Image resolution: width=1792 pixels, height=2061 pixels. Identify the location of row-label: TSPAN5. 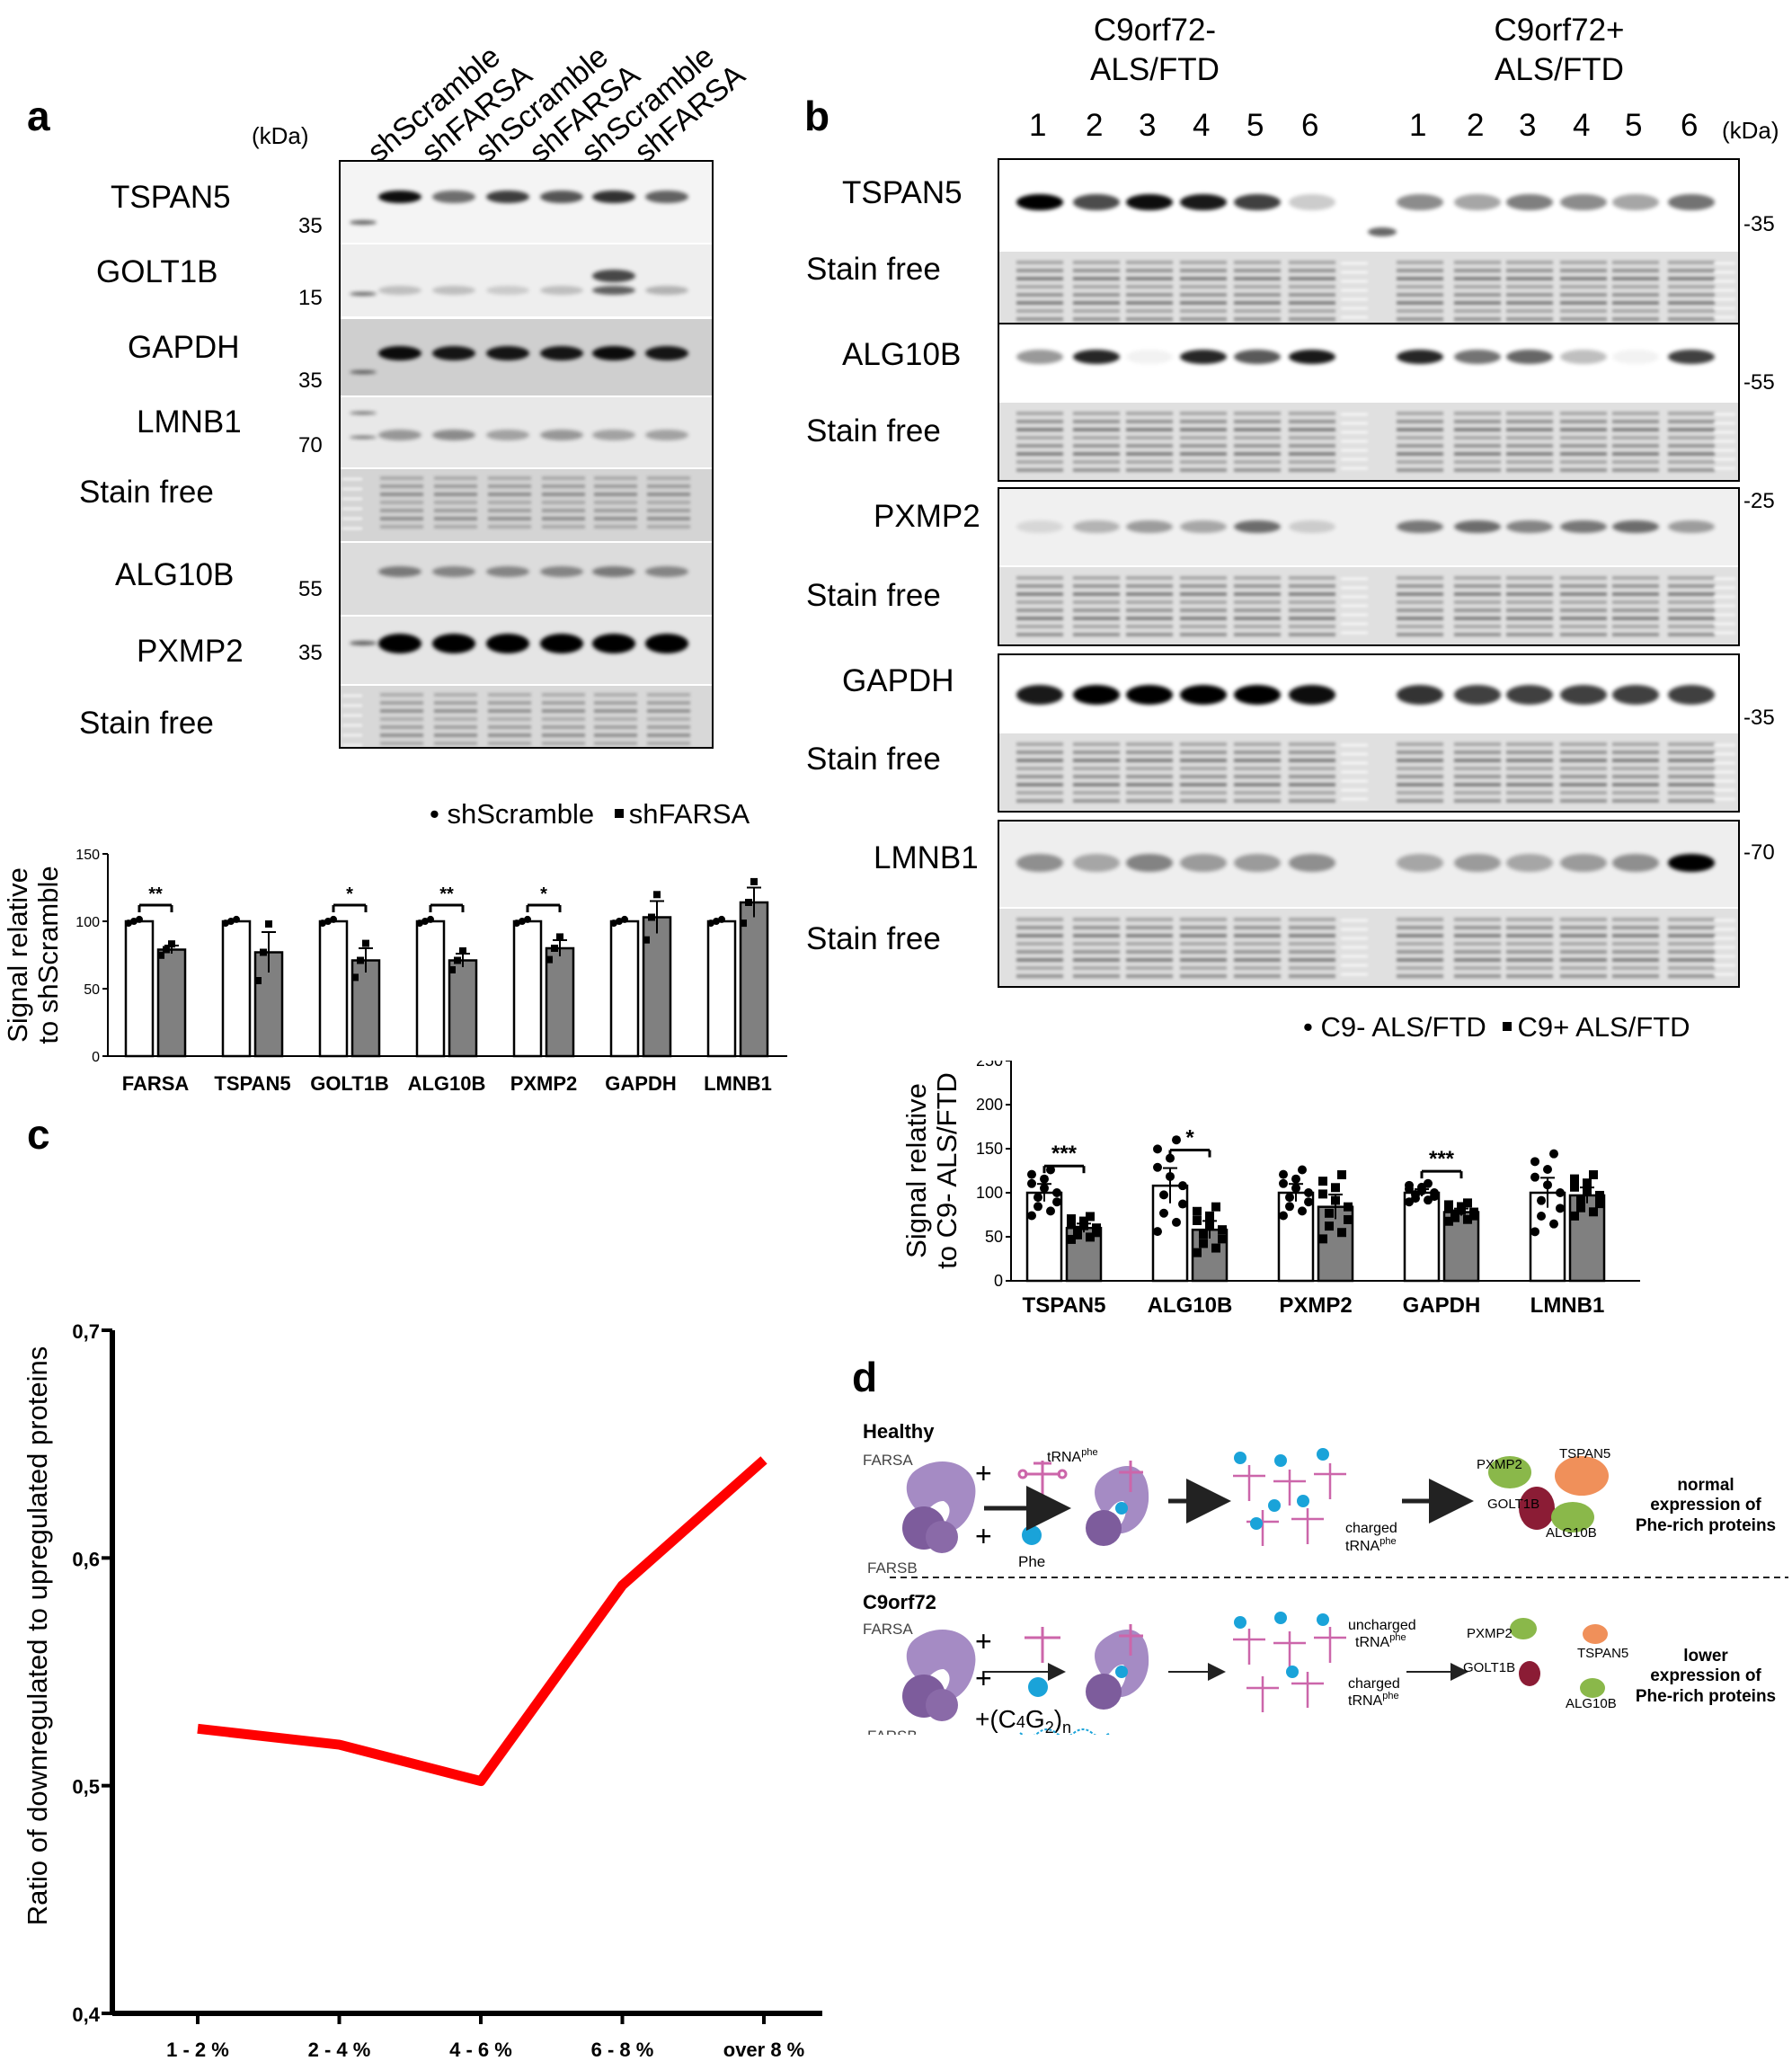
(171, 198).